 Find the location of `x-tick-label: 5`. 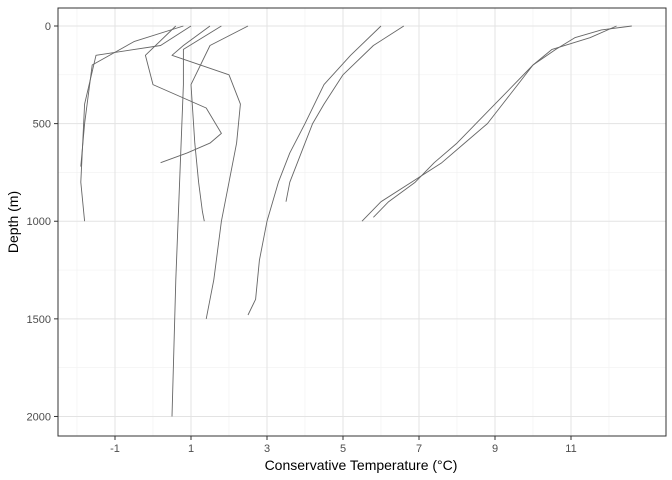

x-tick-label: 5 is located at coordinates (343, 449).